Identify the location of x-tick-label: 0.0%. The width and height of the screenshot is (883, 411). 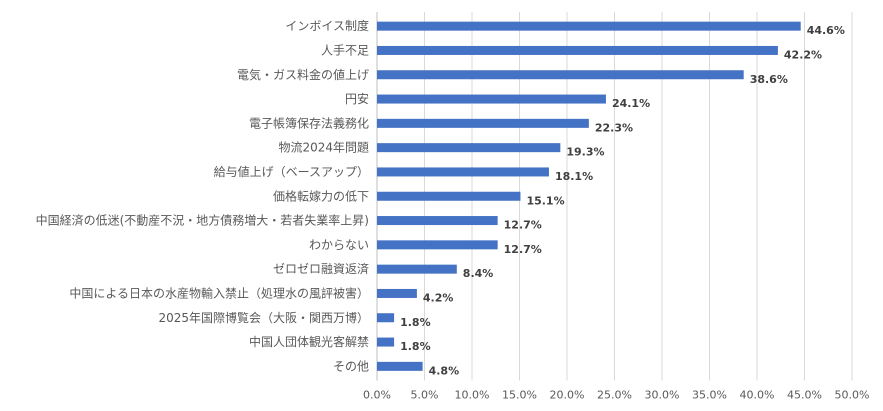
(377, 395).